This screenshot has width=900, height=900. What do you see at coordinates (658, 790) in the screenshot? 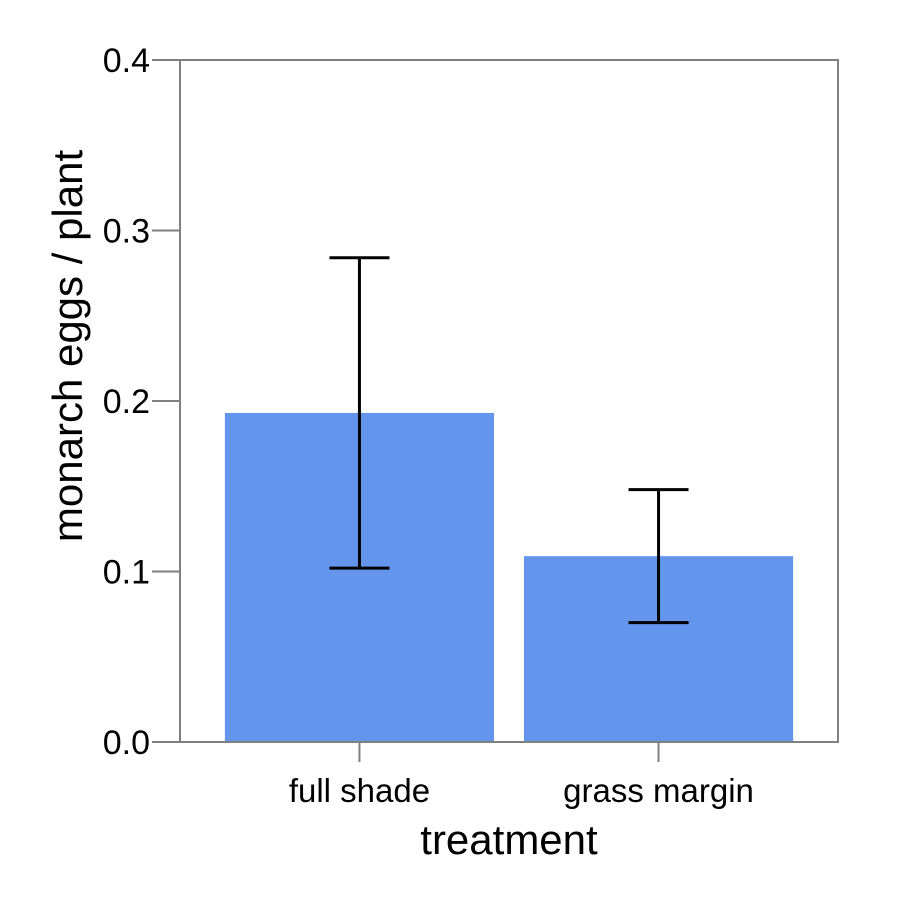
I see `x-tick-label: grass margin` at bounding box center [658, 790].